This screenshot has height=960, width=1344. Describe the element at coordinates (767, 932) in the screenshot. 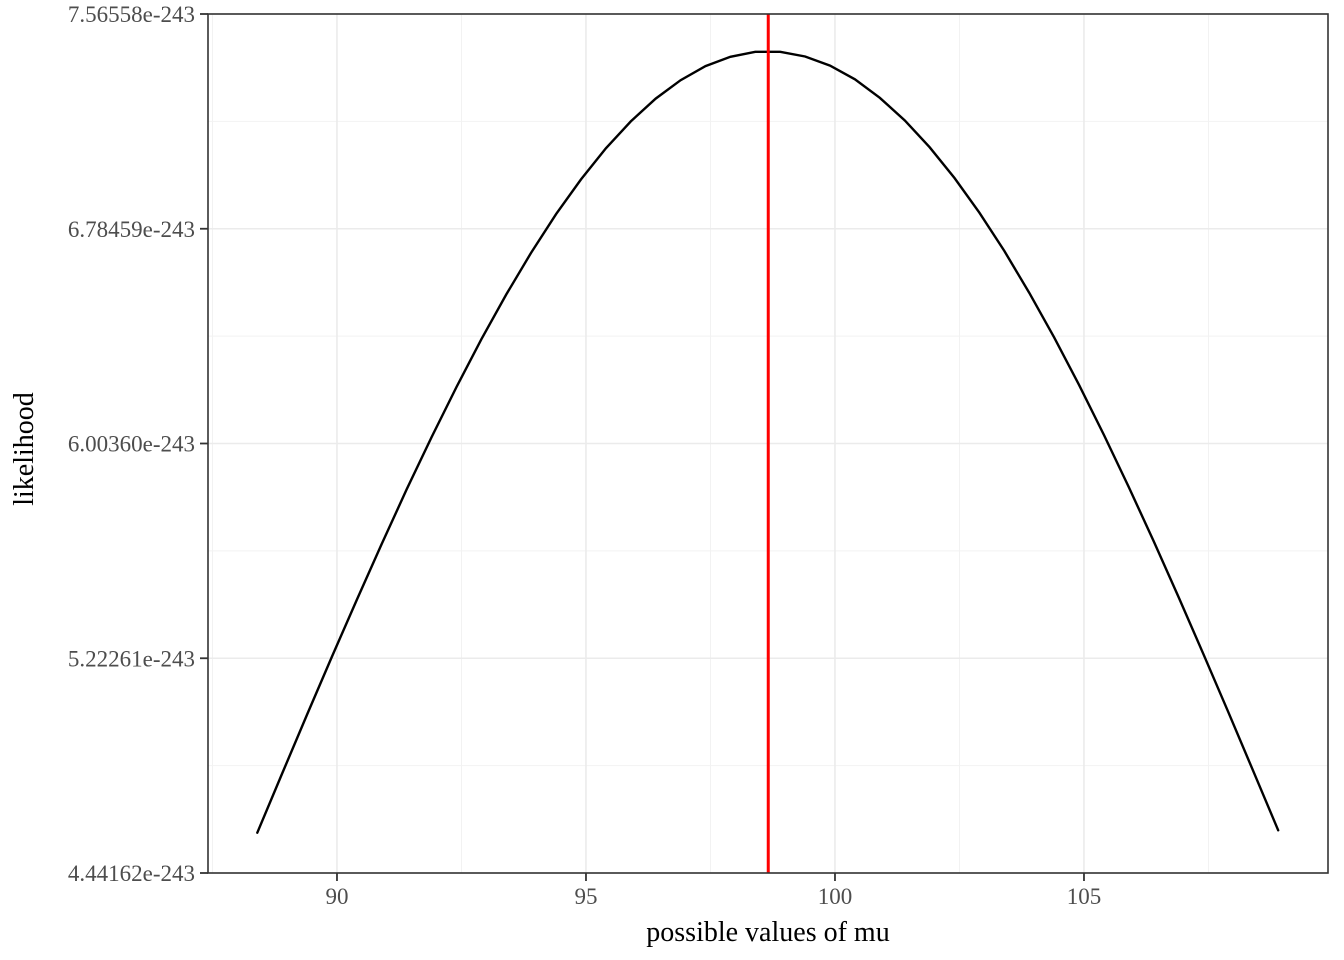

I see `x-axis-title: possible values of mu` at that location.